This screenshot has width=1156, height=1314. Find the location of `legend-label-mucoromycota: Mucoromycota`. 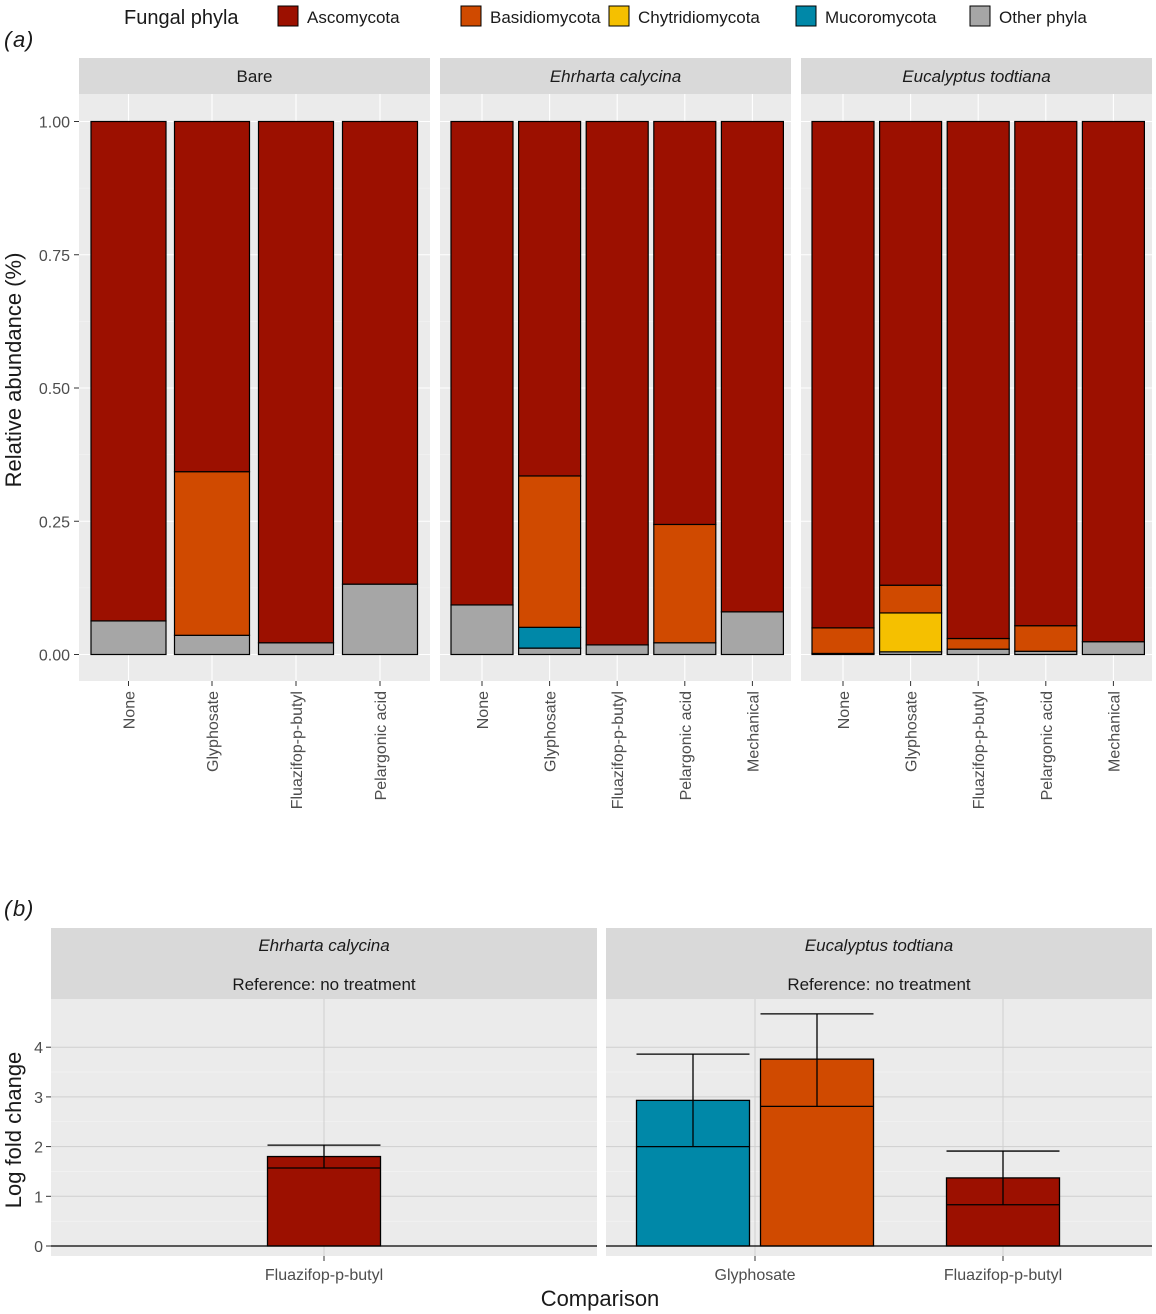

legend-label-mucoromycota: Mucoromycota is located at coordinates (881, 17).